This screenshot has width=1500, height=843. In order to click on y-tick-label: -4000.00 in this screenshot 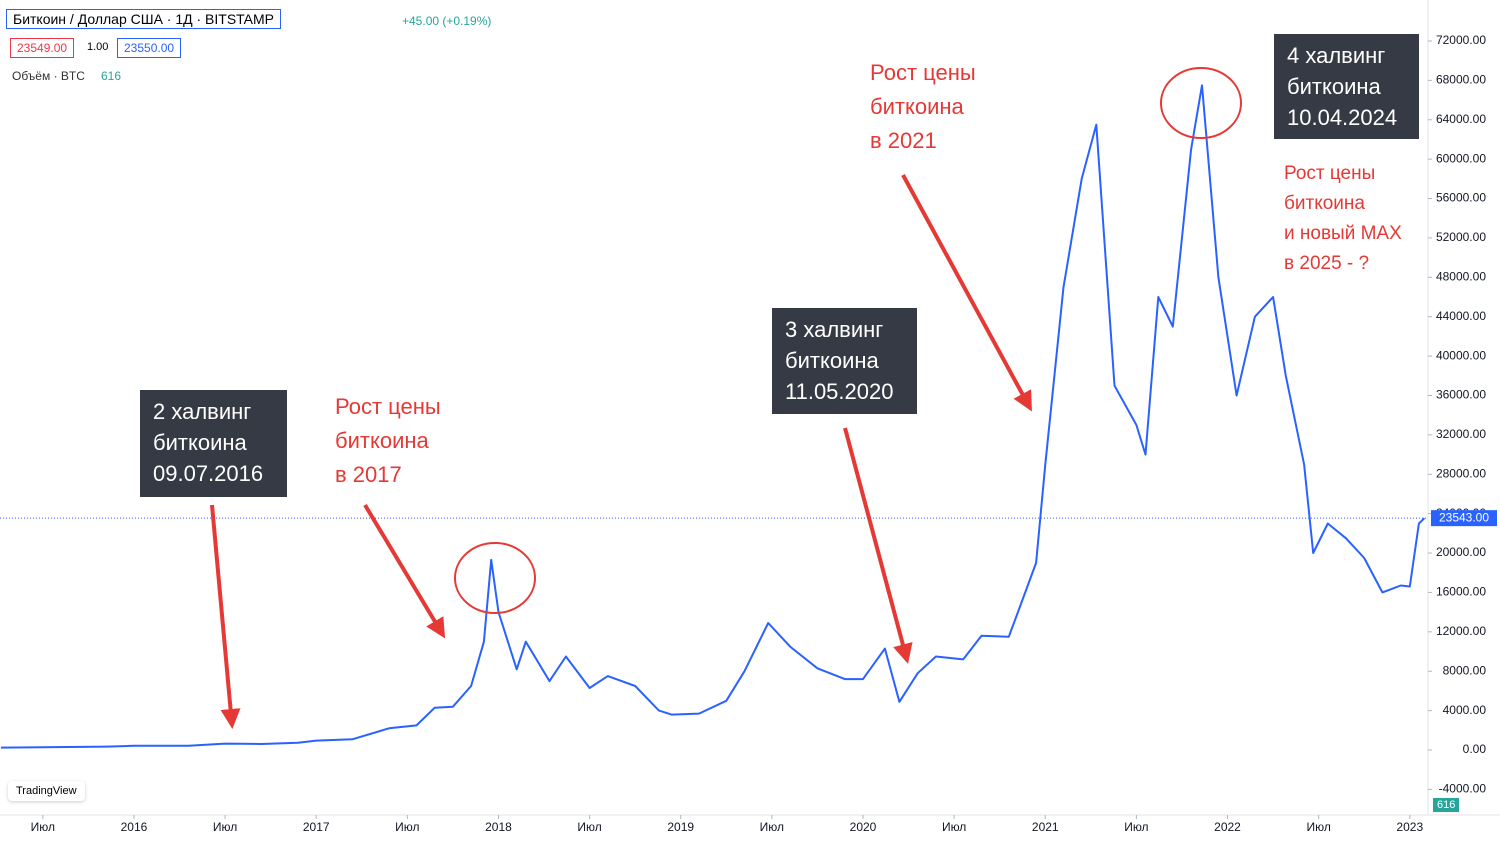, I will do `click(1463, 789)`.